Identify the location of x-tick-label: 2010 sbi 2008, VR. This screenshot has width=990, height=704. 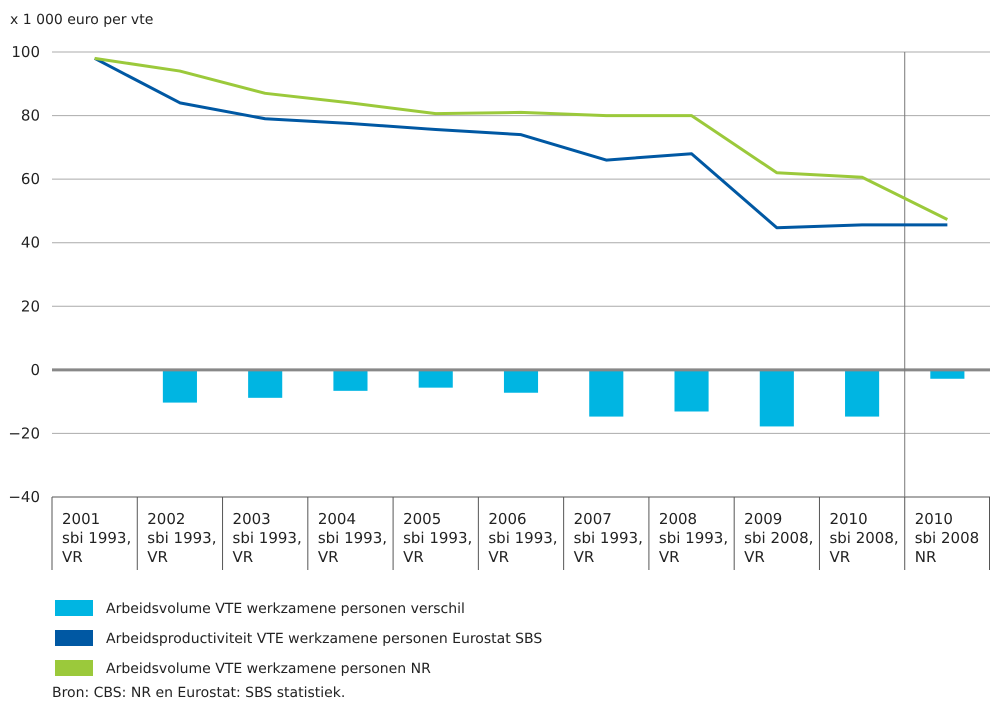
(864, 538).